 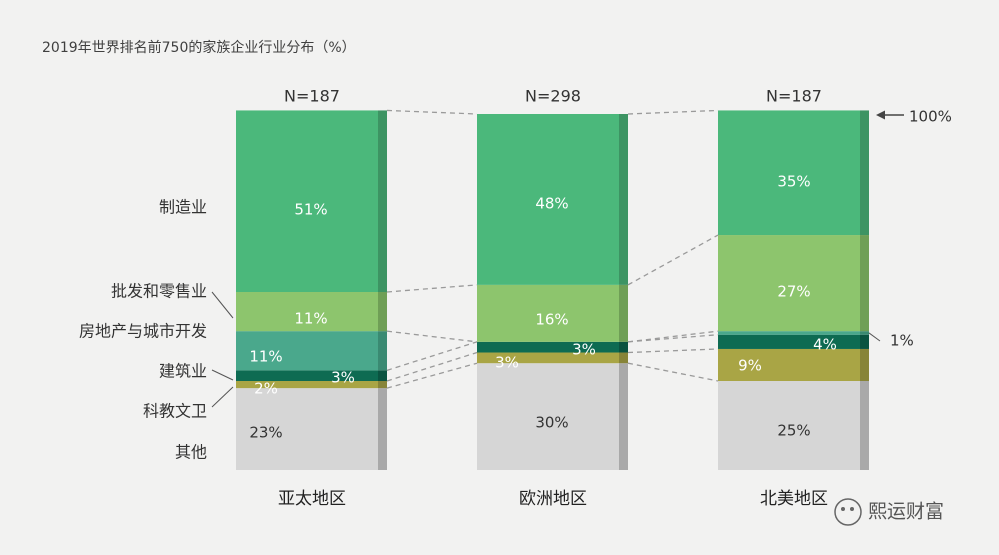 What do you see at coordinates (880, 115) in the screenshot?
I see `arrow-head-icon` at bounding box center [880, 115].